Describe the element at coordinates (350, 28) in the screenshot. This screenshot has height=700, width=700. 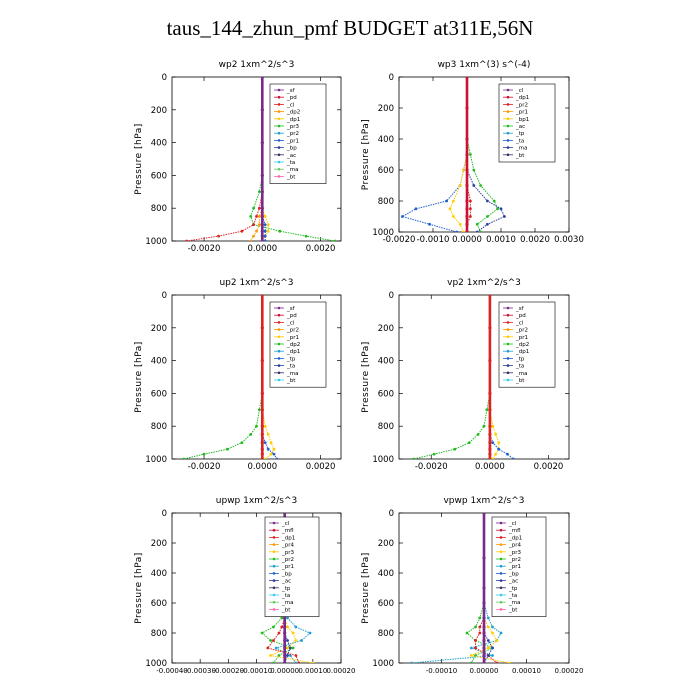
I see `figure-title: taus_144_zhun_pmf BUDGET at311E,56N` at that location.